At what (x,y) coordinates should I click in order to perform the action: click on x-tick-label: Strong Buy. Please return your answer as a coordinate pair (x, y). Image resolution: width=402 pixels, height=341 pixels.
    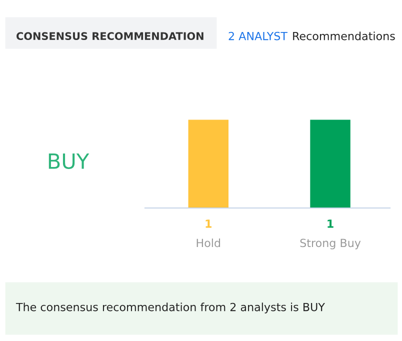
    Looking at the image, I should click on (330, 244).